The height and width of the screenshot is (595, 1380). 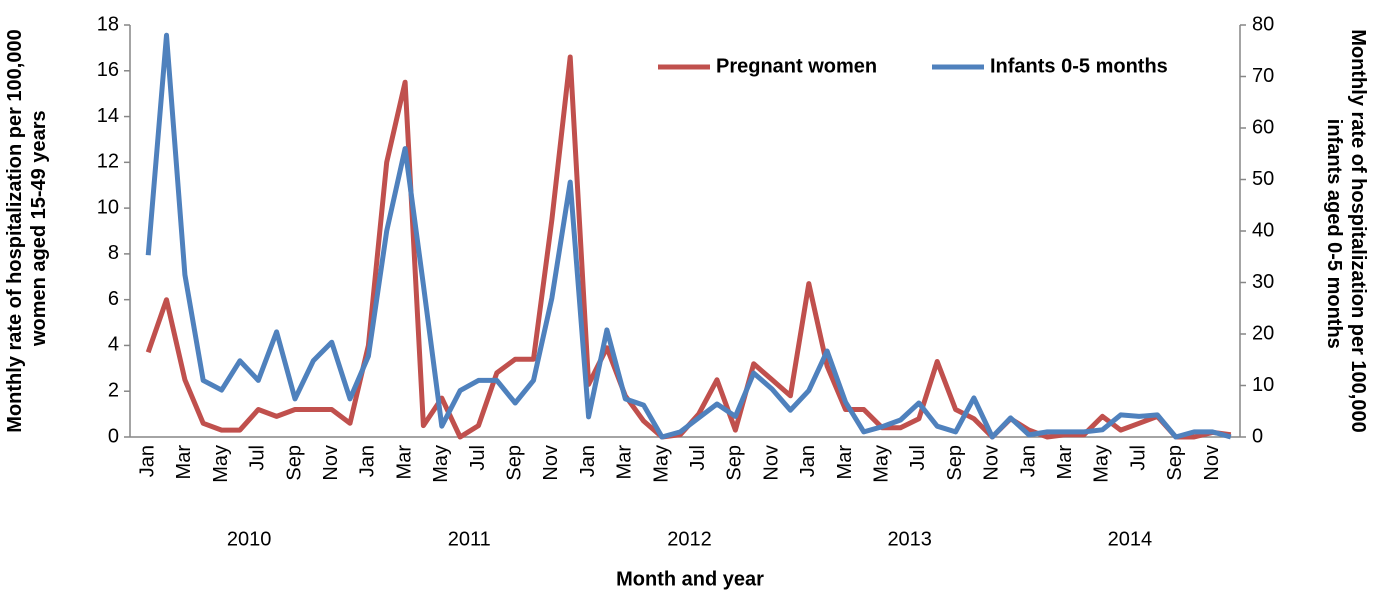 I want to click on y-tick-label: 12, so click(x=108, y=162).